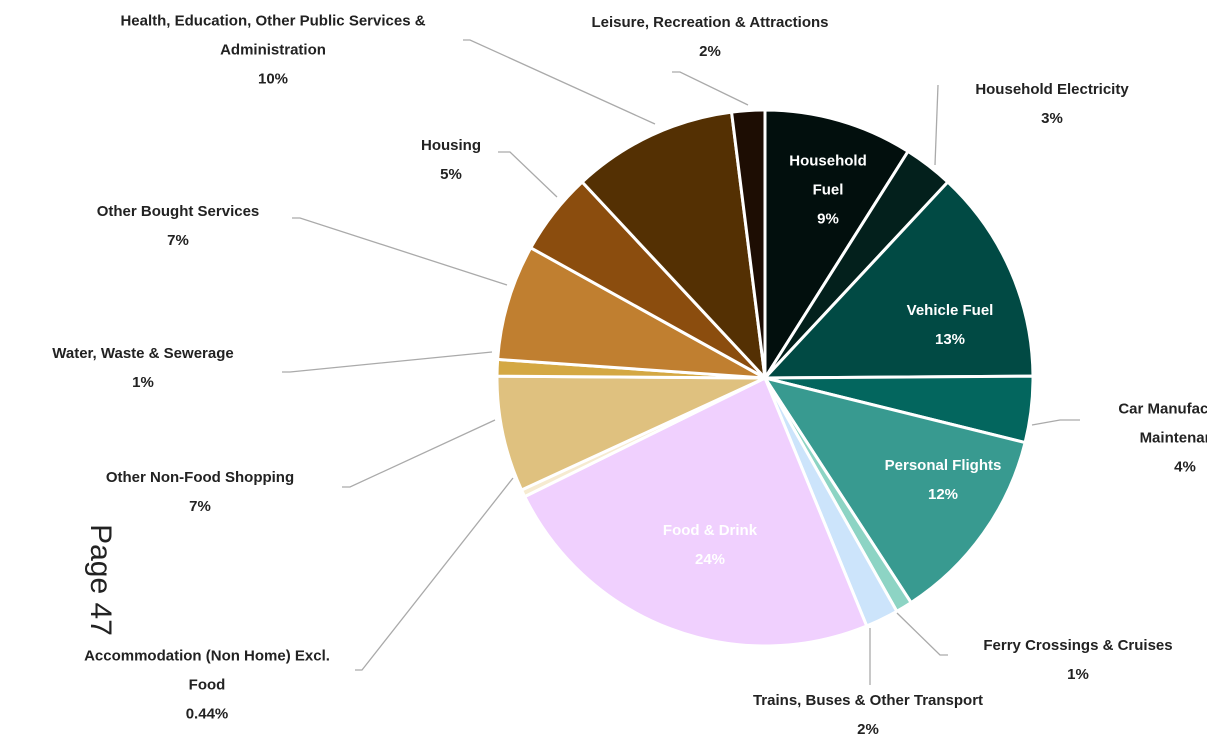 The height and width of the screenshot is (744, 1207). I want to click on slice-label: Car Manufacture & Maintenance 4%, so click(1151, 438).